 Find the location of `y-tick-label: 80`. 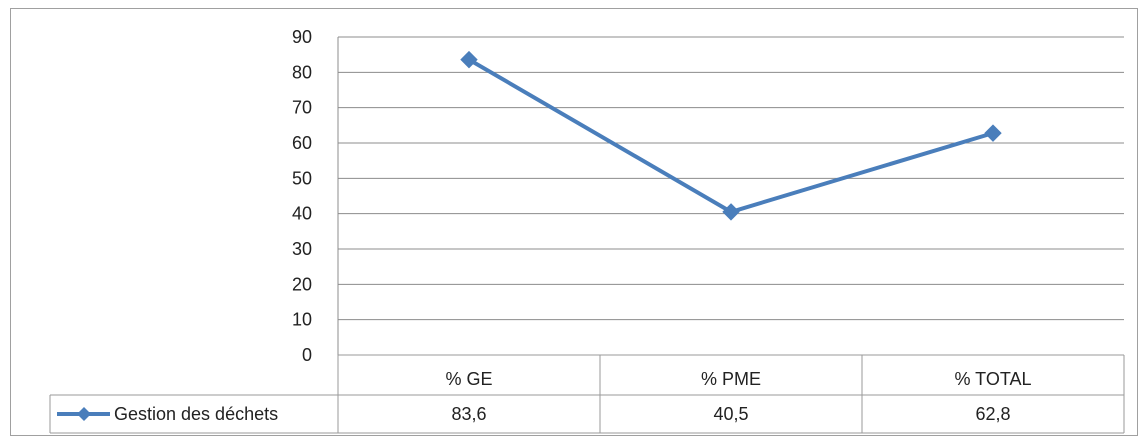

y-tick-label: 80 is located at coordinates (302, 72).